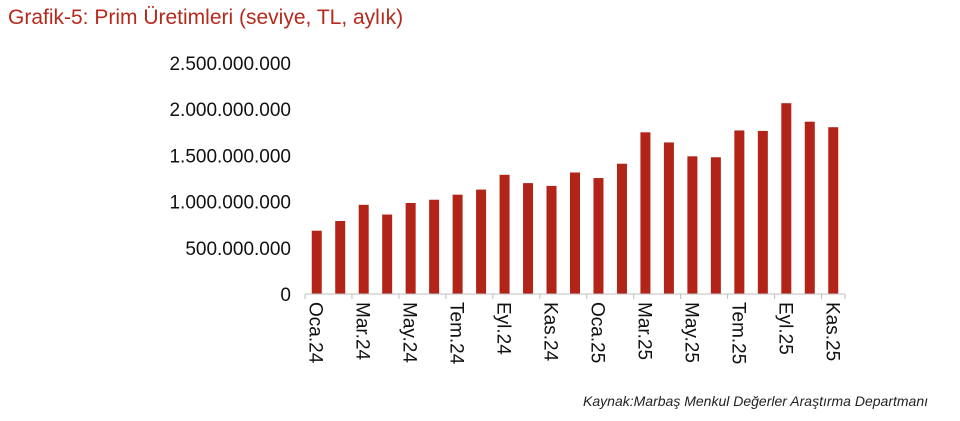 The image size is (960, 421). What do you see at coordinates (831, 331) in the screenshot?
I see `x-tick-label: Kas.25` at bounding box center [831, 331].